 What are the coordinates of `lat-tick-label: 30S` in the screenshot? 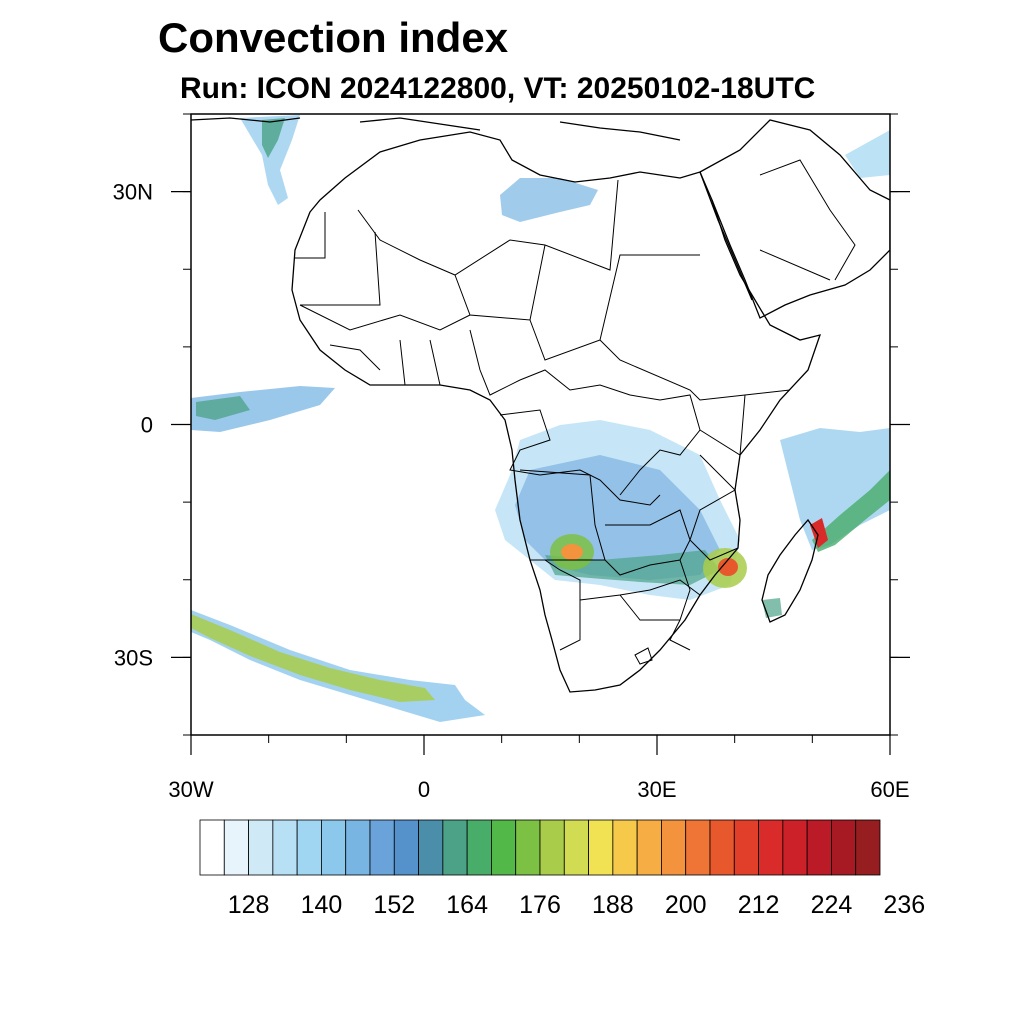 It's located at (133, 657).